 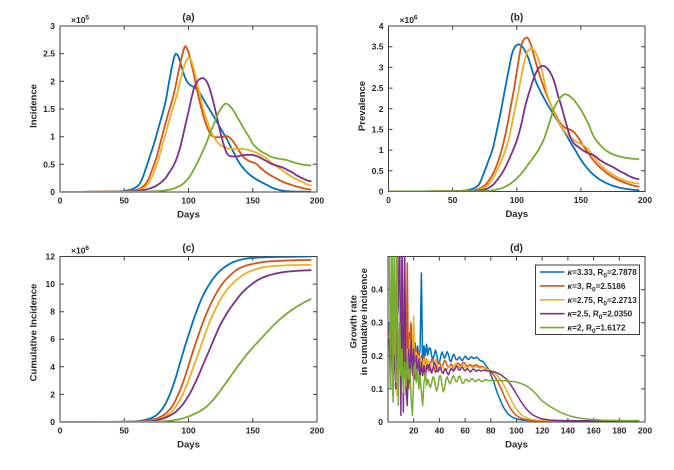 I want to click on svg-text: 6, so click(x=52, y=339).